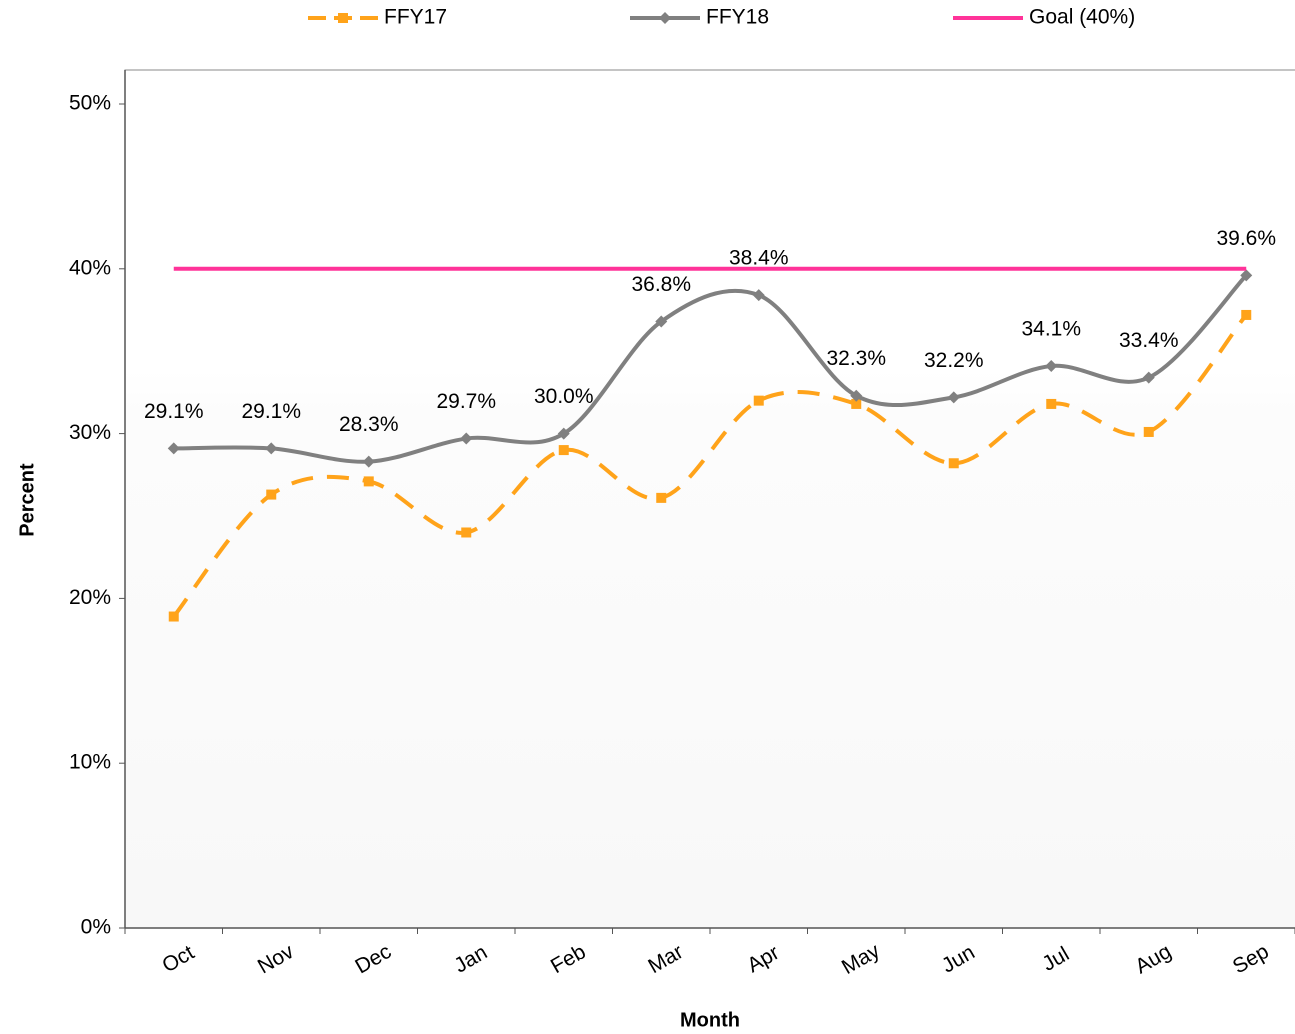 The width and height of the screenshot is (1295, 1034). Describe the element at coordinates (661, 284) in the screenshot. I see `data-label: 36.8%` at that location.